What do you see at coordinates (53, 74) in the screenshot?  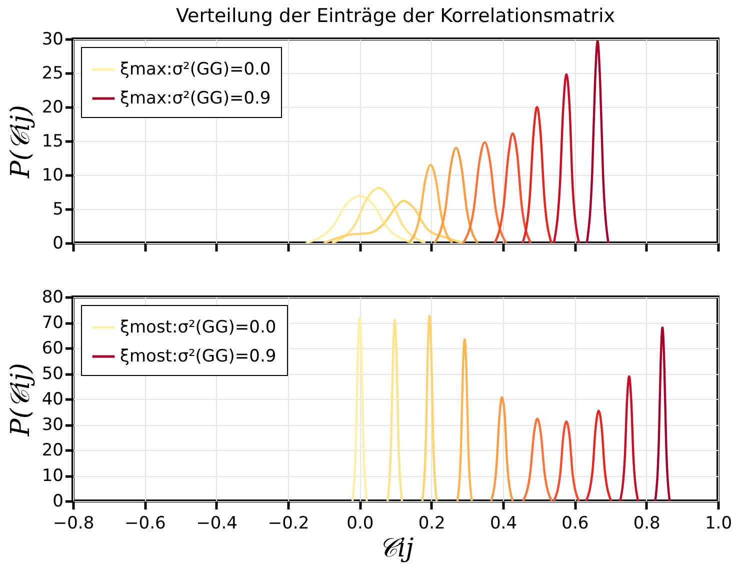 I see `y-tick-label: 25` at bounding box center [53, 74].